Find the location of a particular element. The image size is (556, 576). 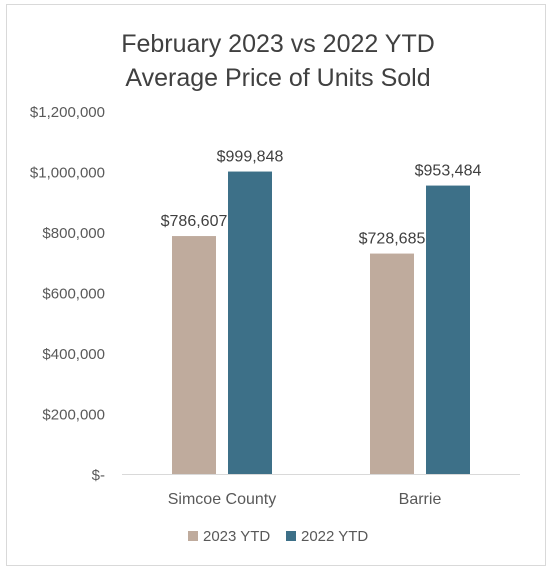

legend: 2023 YTD 2022 YTD is located at coordinates (278, 536).